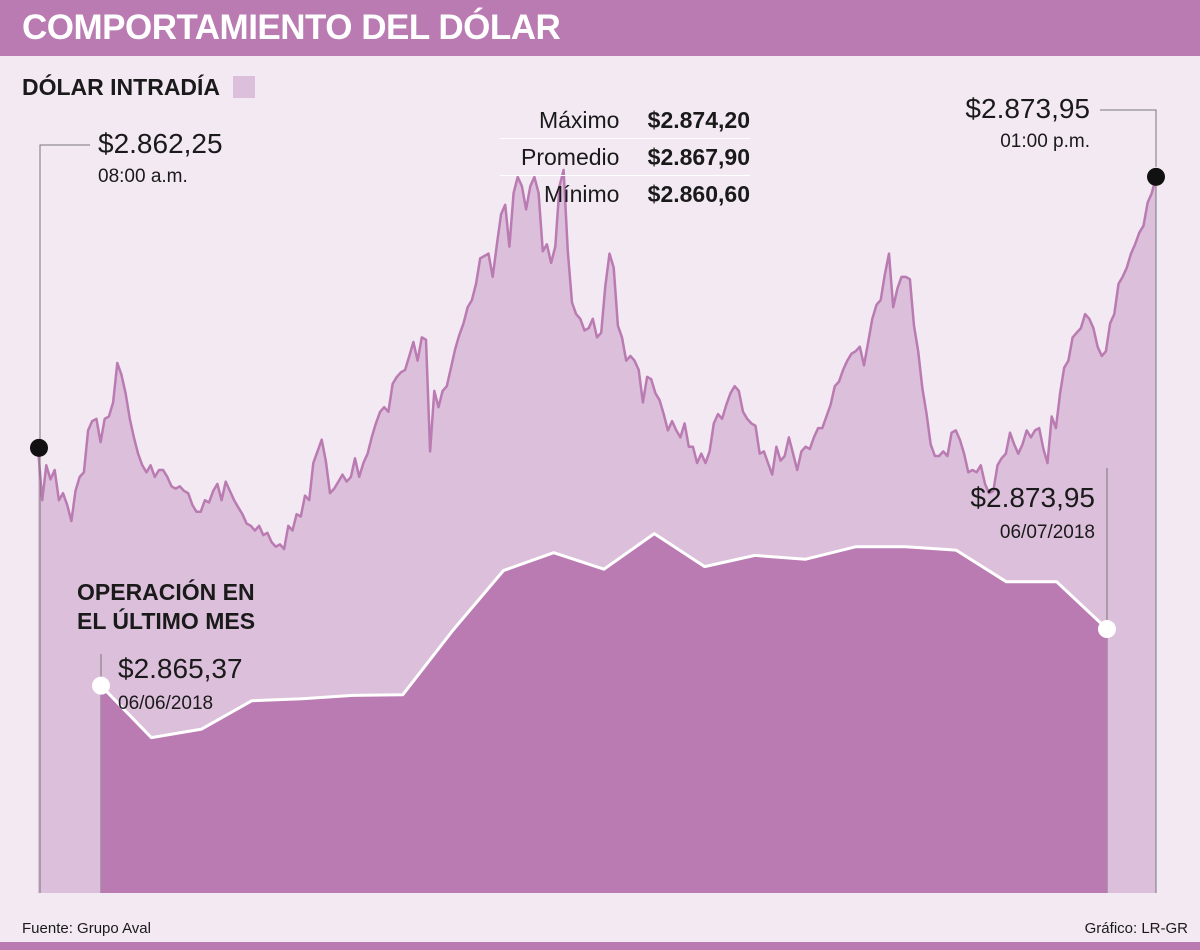  Describe the element at coordinates (86, 928) in the screenshot. I see `source-note: Fuente: Grupo Aval` at that location.